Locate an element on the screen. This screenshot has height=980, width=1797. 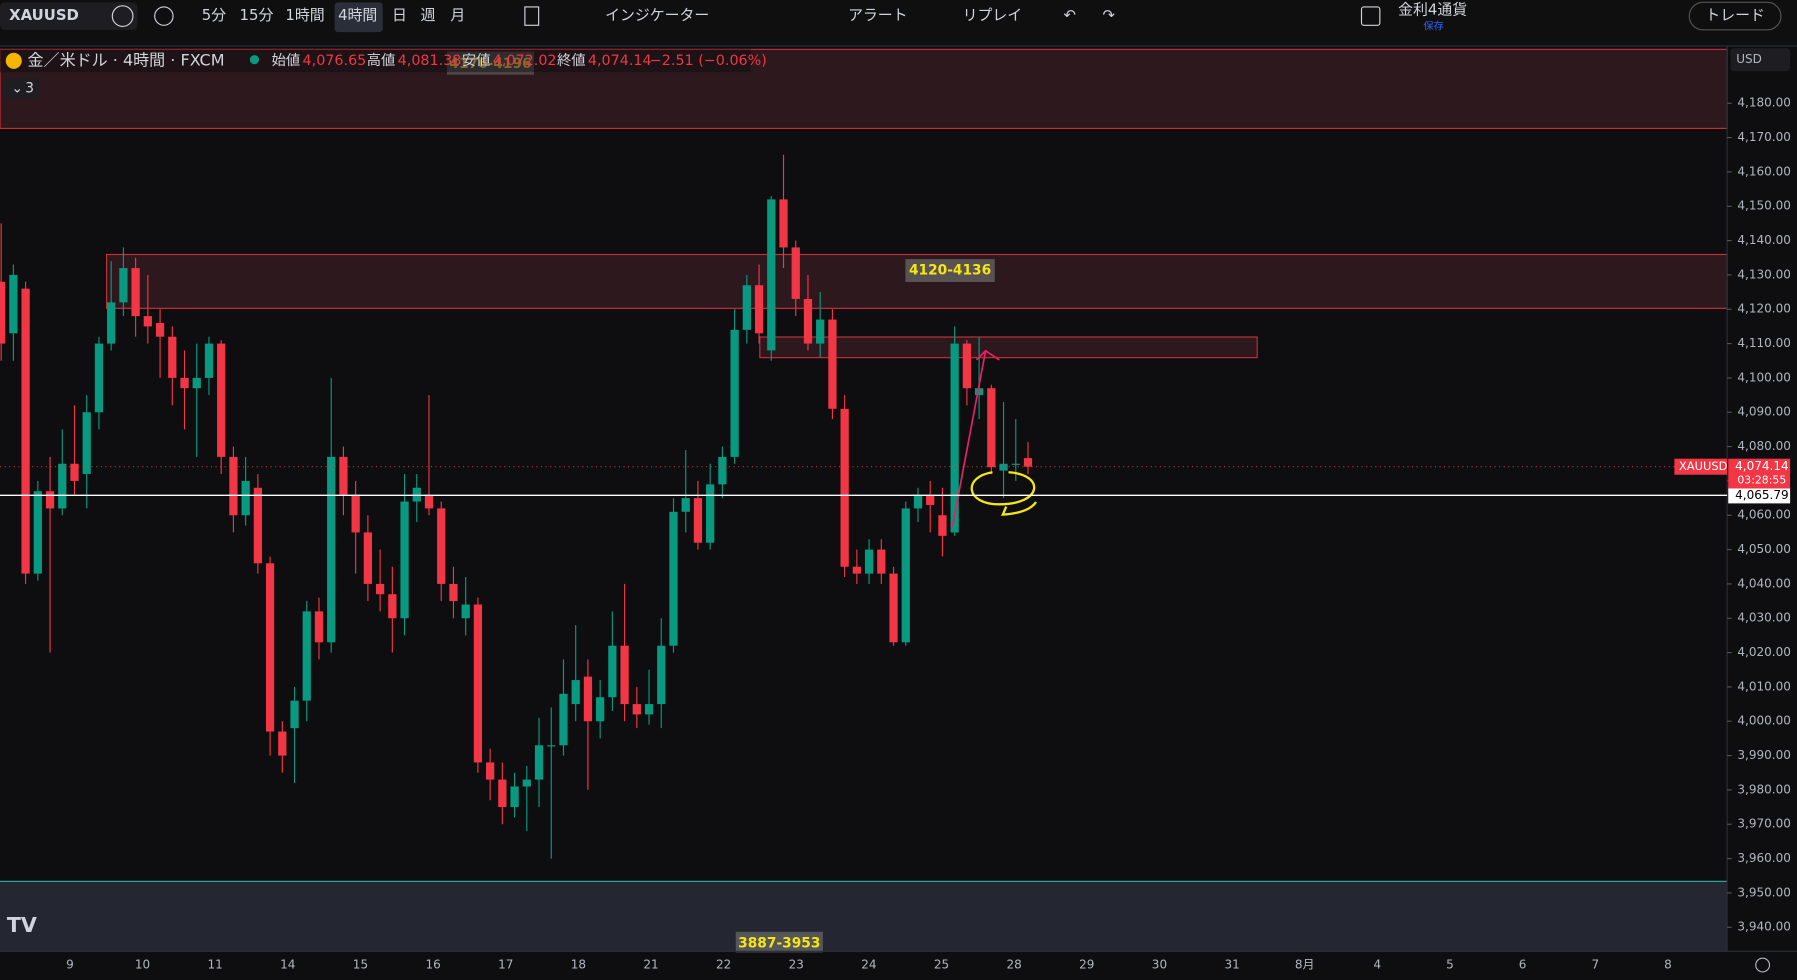
legend-title: 金／米ドル · 4時間 · FXCM is located at coordinates (126, 59).